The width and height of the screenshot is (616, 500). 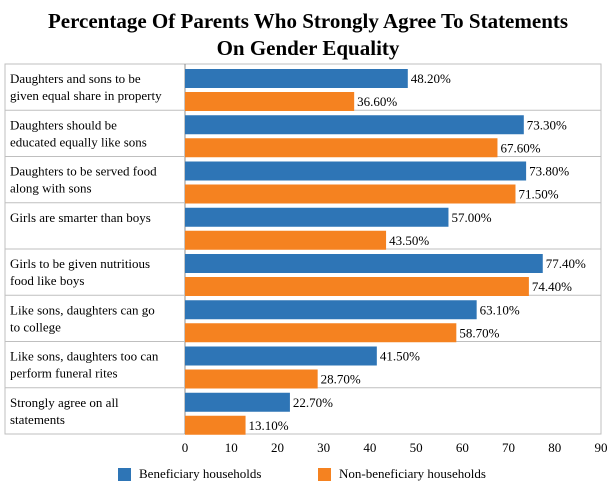 I want to click on legend-swatch-non-beneficiary, so click(x=324, y=474).